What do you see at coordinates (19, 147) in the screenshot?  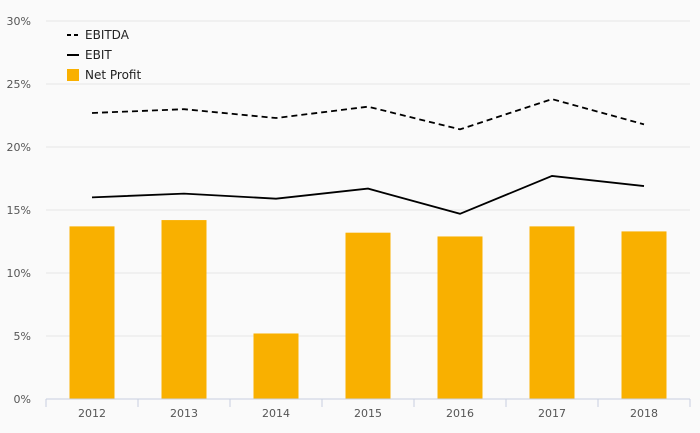 I see `y-tick-label: 20%` at bounding box center [19, 147].